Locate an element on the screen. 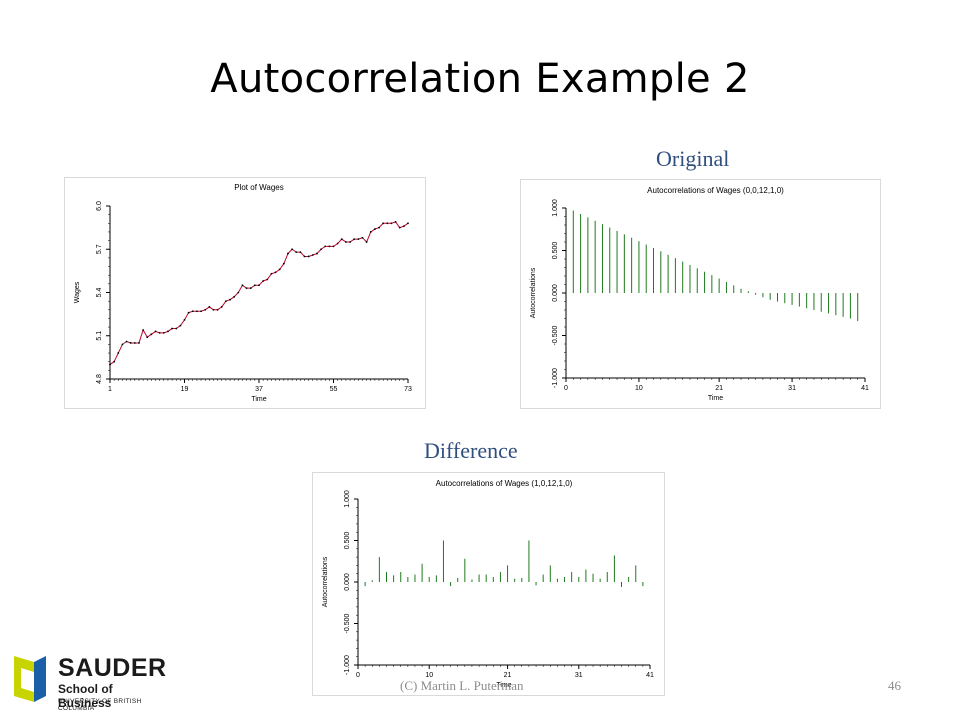 Image resolution: width=960 pixels, height=720 pixels. series-line is located at coordinates (259, 293).